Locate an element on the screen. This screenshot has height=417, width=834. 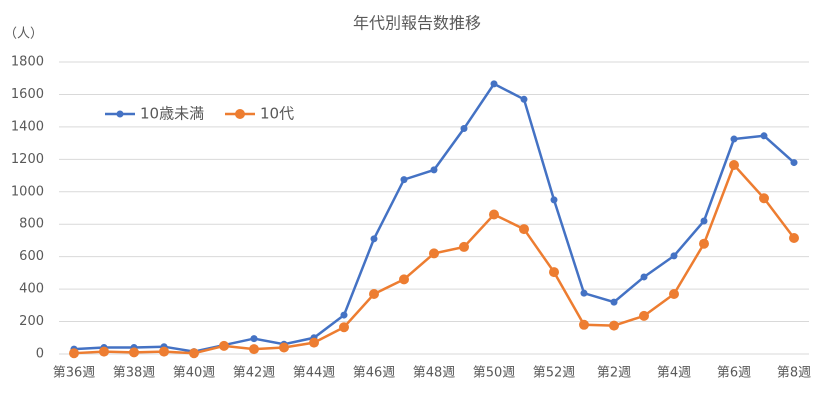
x-tick-label: 第42週 is located at coordinates (254, 373).